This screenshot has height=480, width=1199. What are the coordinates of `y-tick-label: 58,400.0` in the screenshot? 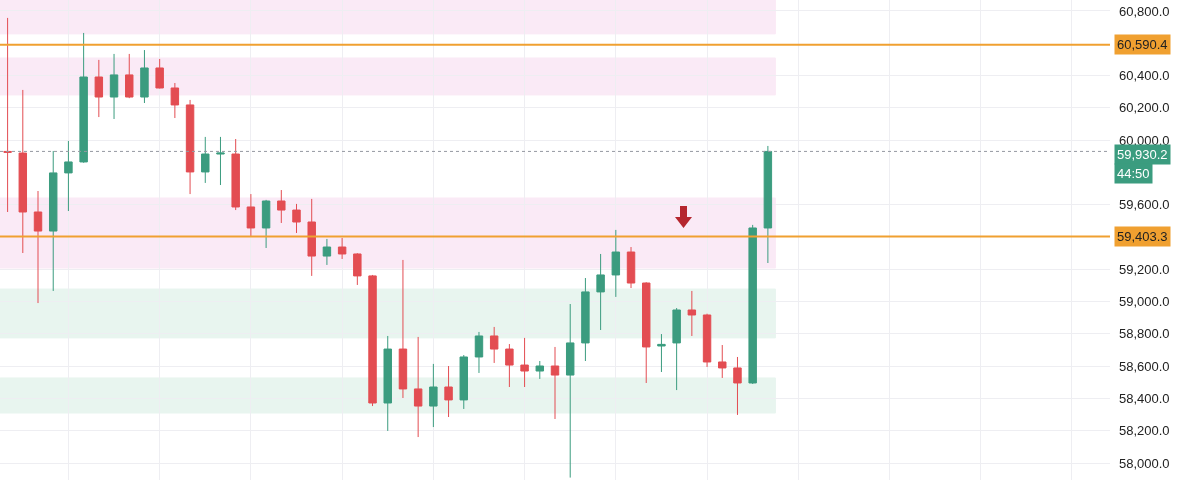 It's located at (1144, 399).